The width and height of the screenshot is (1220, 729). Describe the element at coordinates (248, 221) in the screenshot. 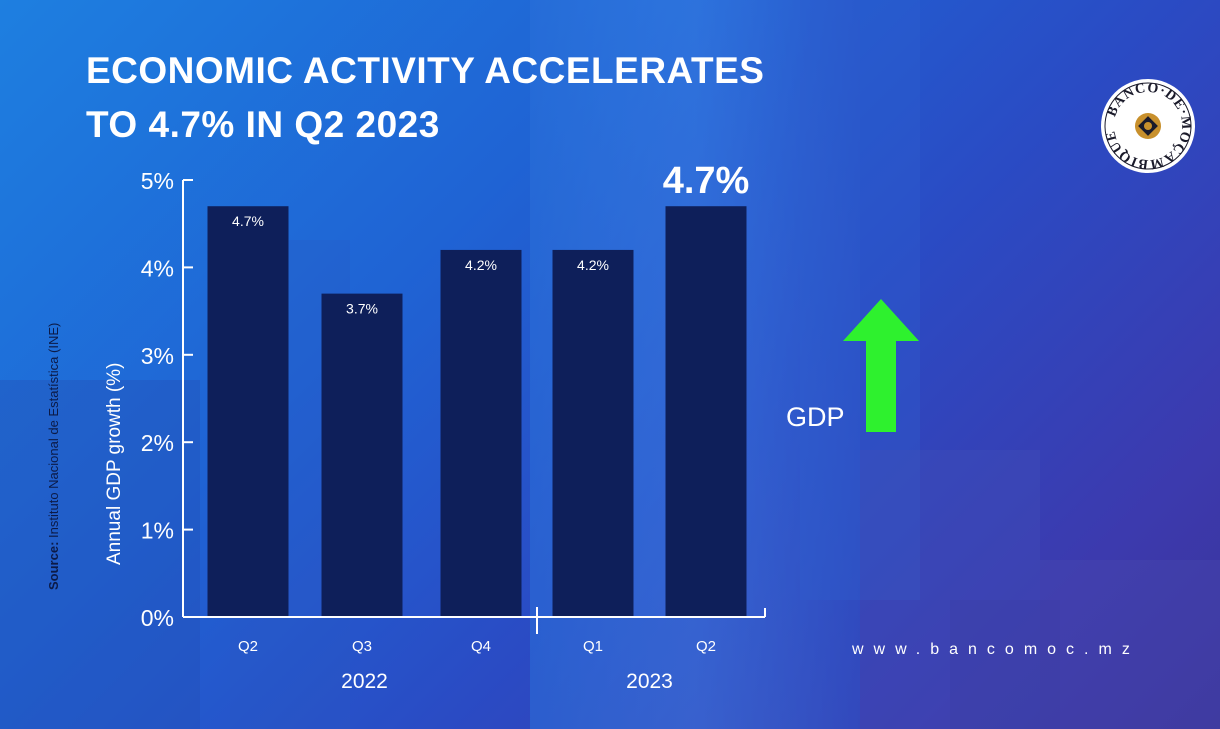

I see `data-label-1: 4.7%` at that location.